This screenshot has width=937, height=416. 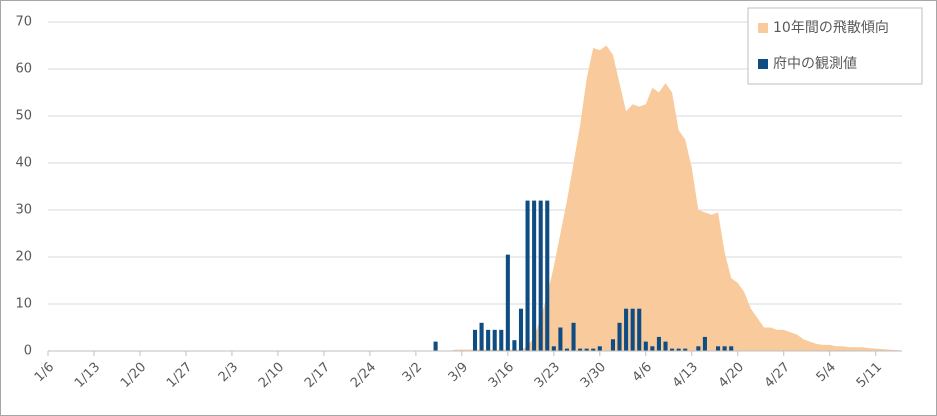 I want to click on y-tick-label: 40, so click(x=23, y=163).